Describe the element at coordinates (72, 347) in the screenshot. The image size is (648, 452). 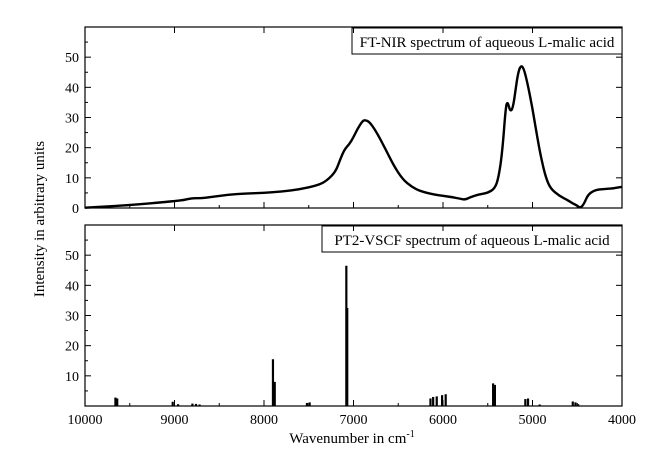
I see `pt2vscf-y-tick-label: 20` at that location.